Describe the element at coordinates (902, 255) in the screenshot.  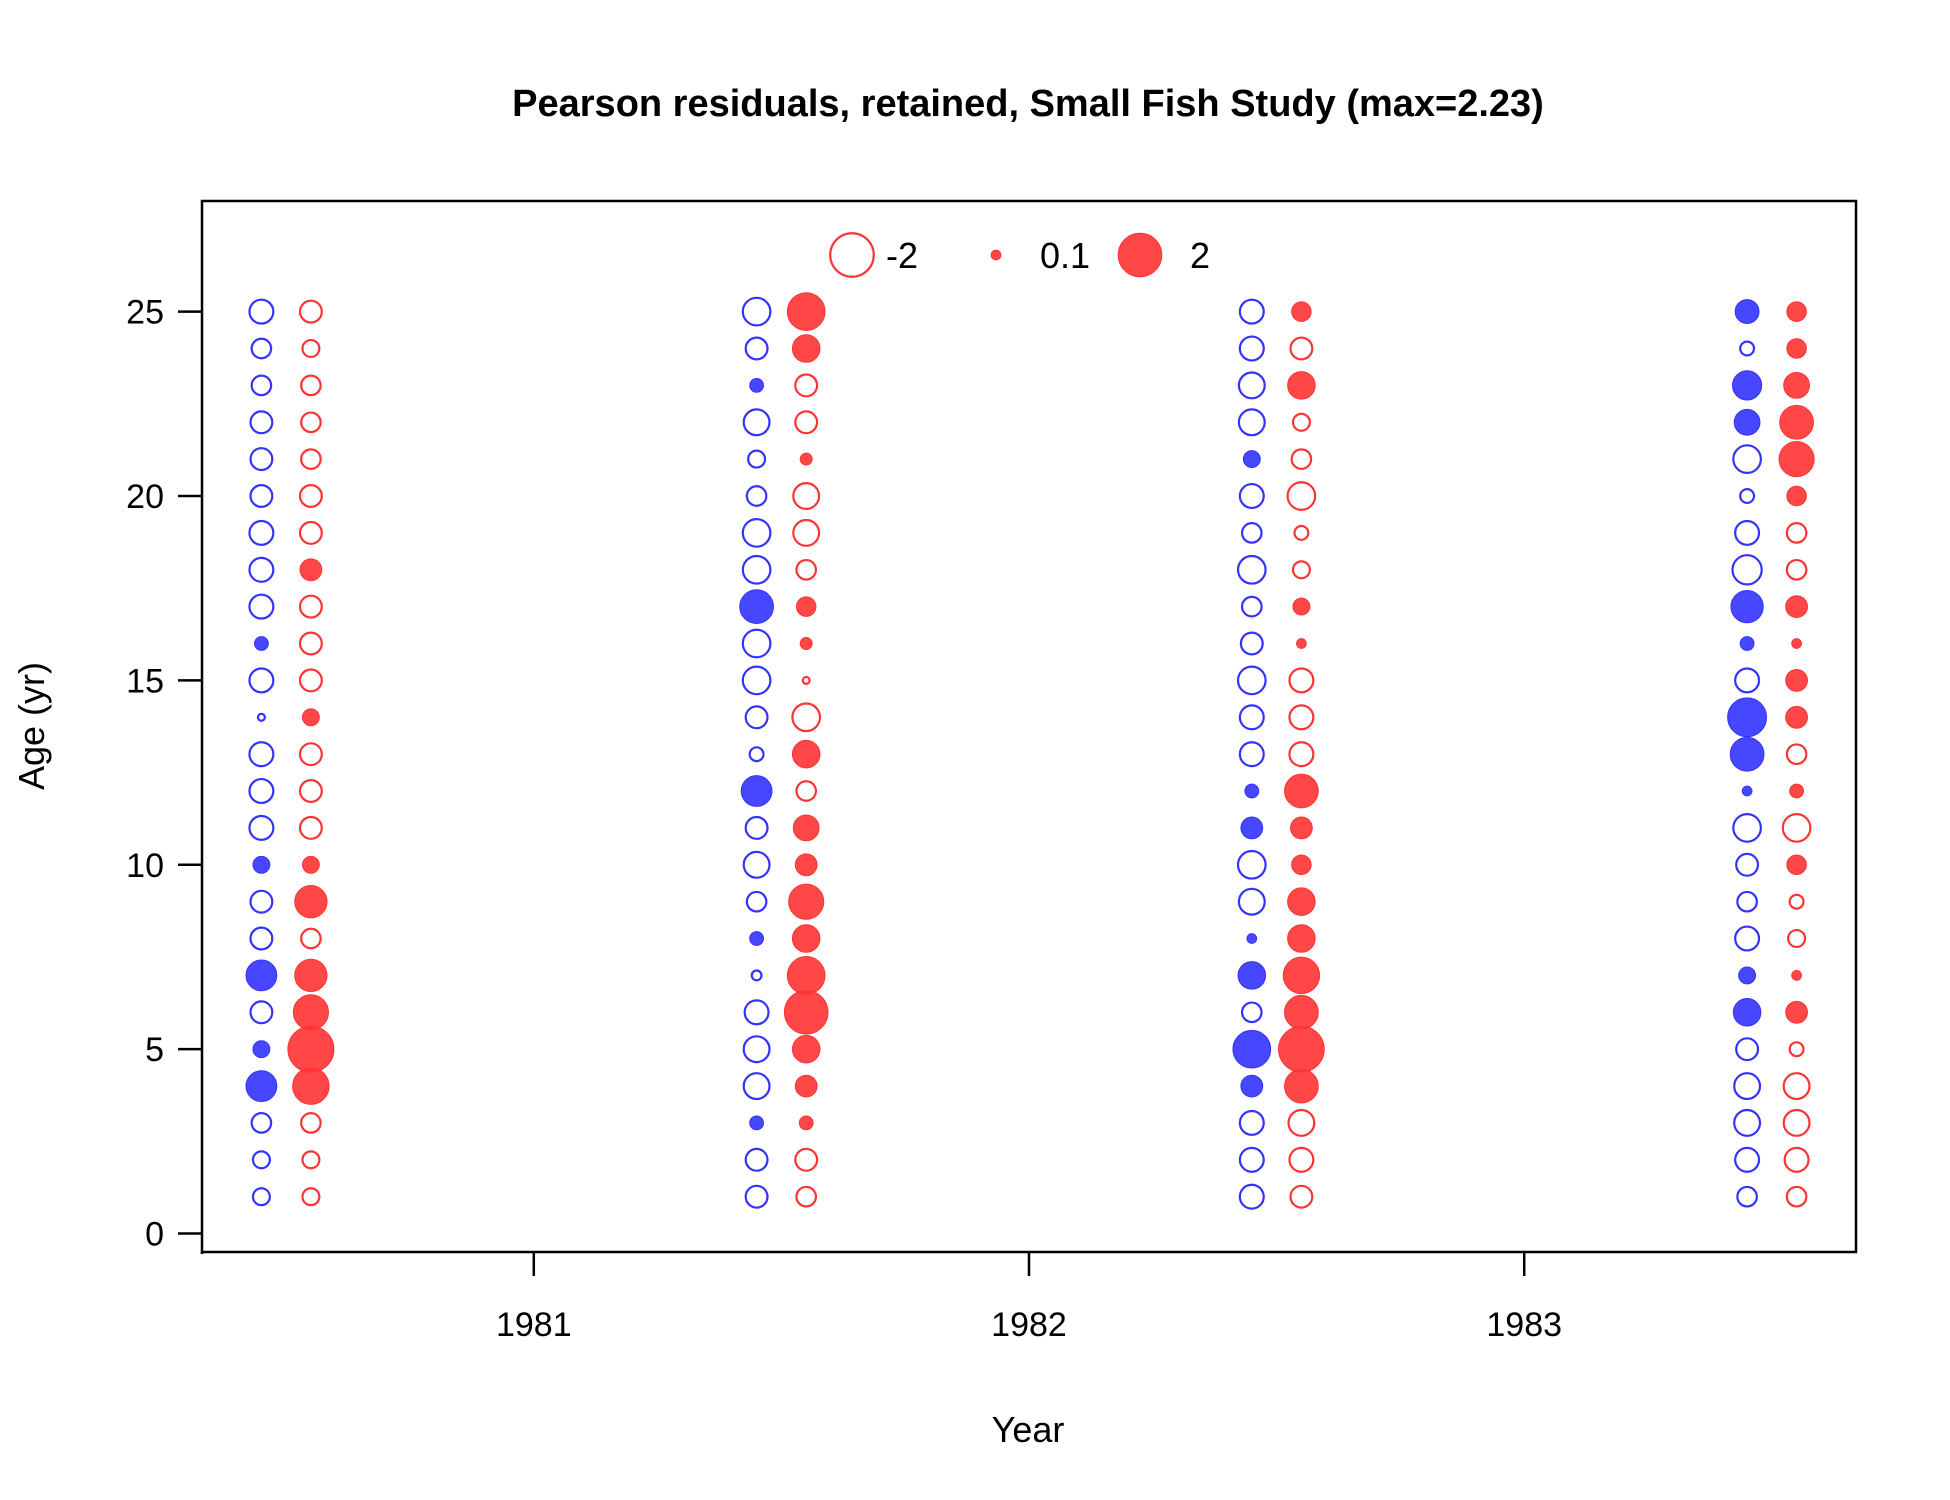
I see `legend-label: -2` at that location.